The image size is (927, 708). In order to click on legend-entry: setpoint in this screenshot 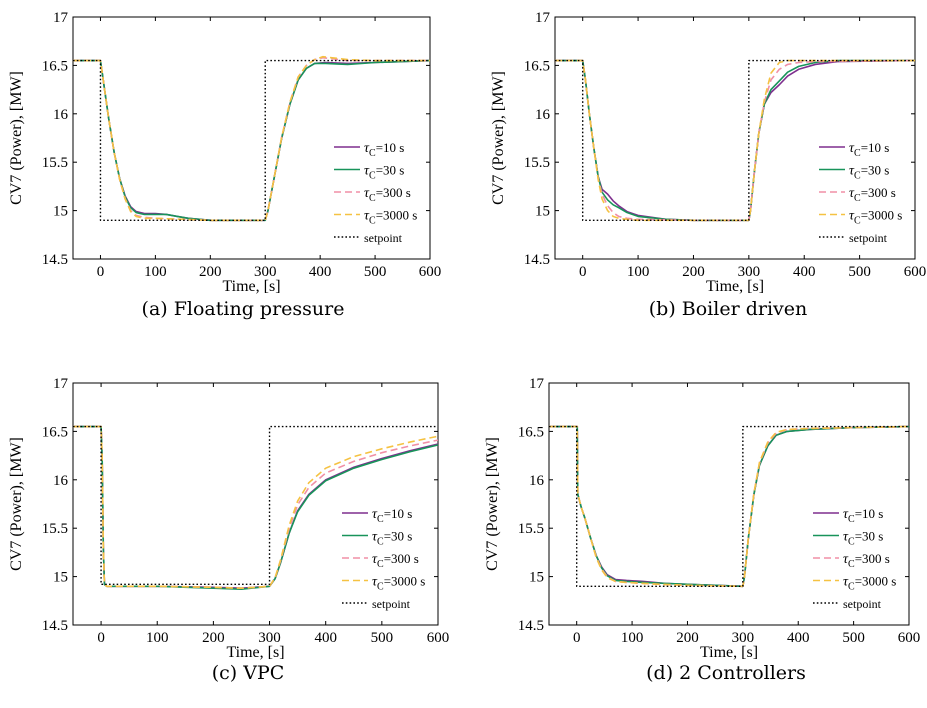, I will do `click(868, 238)`.